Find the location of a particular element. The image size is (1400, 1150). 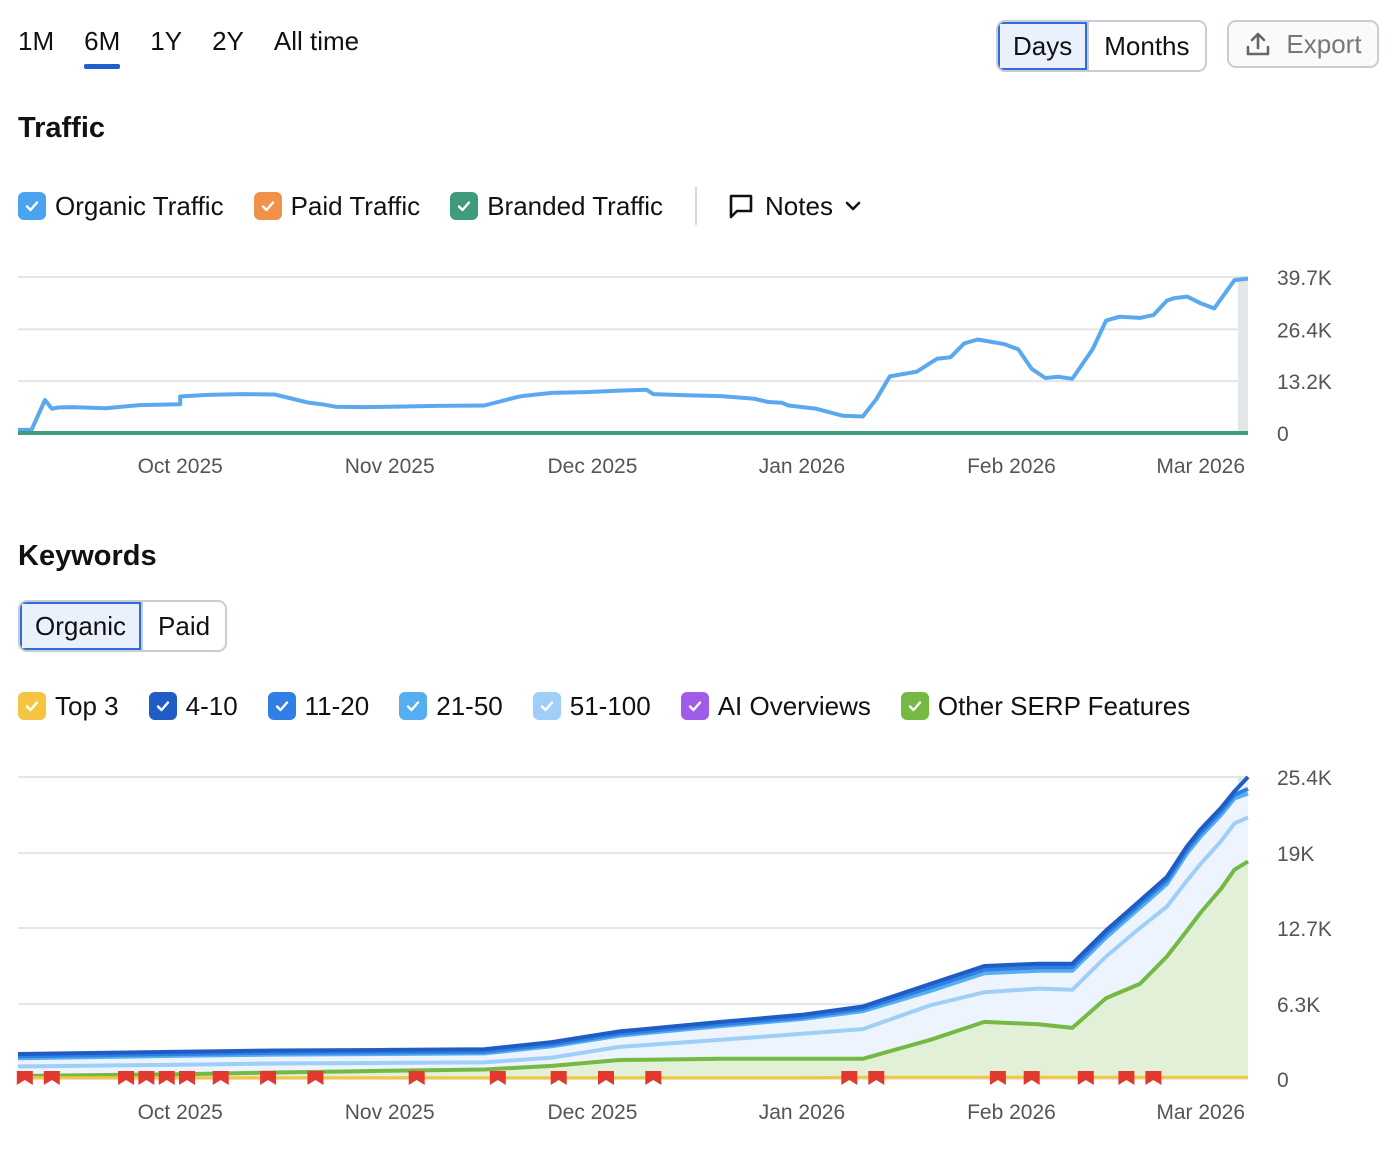

export-label: Export is located at coordinates (1324, 43).